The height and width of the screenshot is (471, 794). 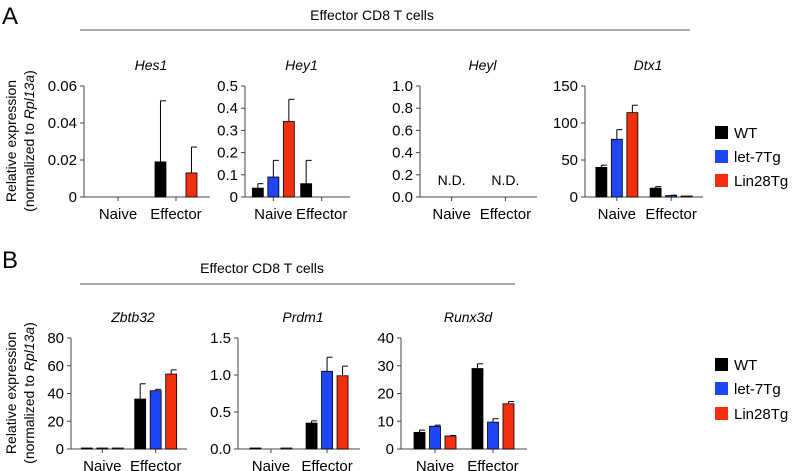 What do you see at coordinates (632, 155) in the screenshot?
I see `bar-dtx1-naive-lin28tg` at bounding box center [632, 155].